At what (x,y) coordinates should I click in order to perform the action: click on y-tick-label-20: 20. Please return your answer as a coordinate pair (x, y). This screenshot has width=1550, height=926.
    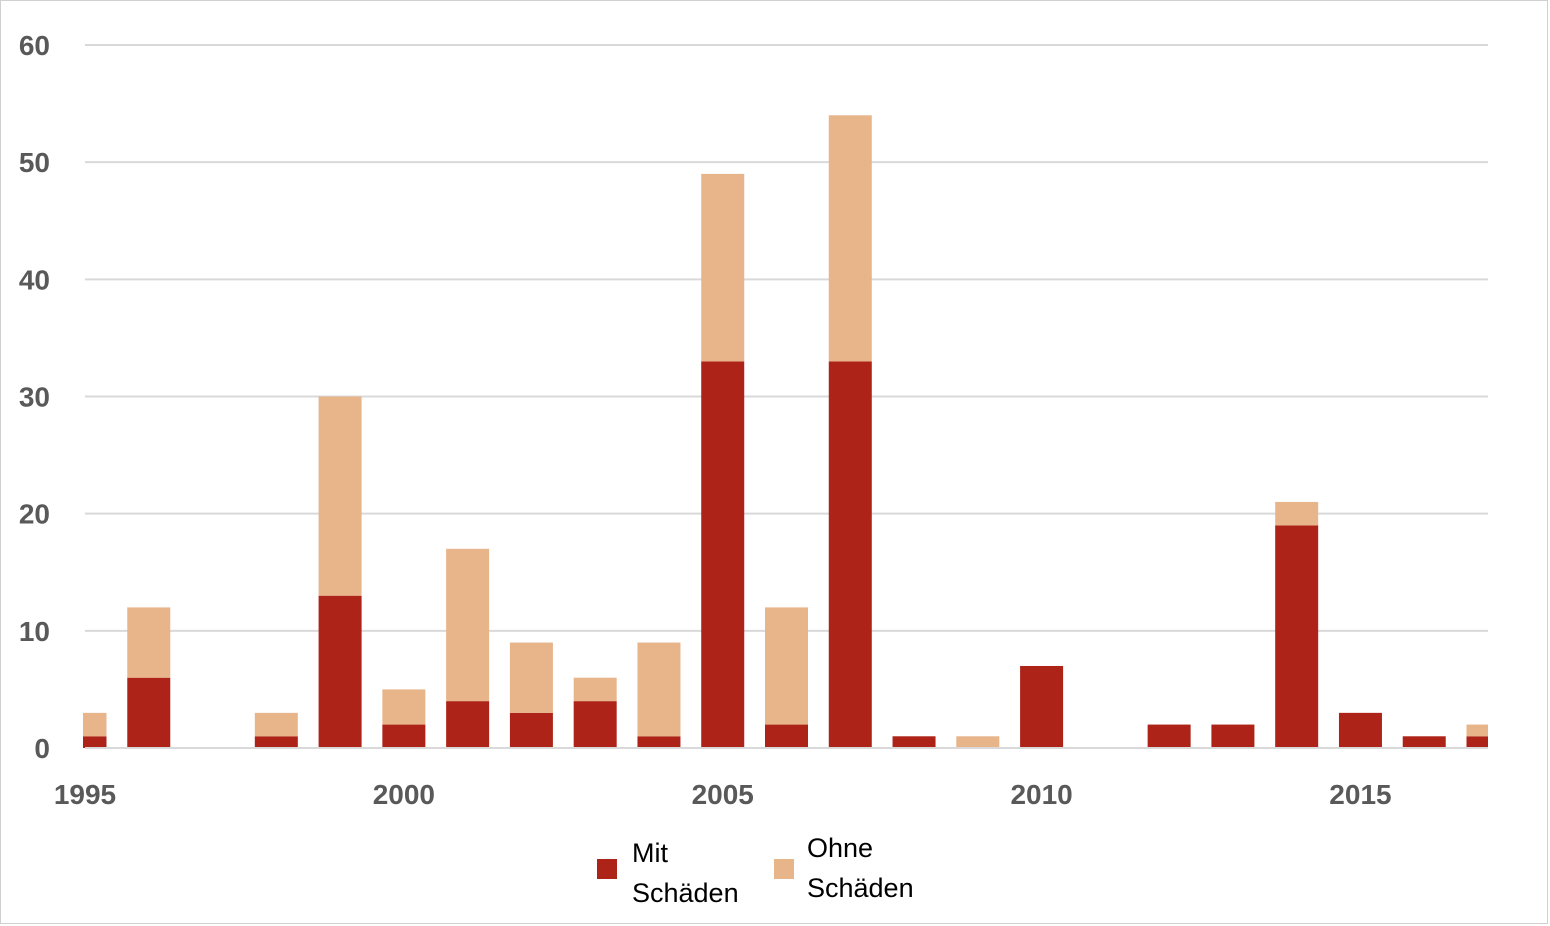
    Looking at the image, I should click on (34, 514).